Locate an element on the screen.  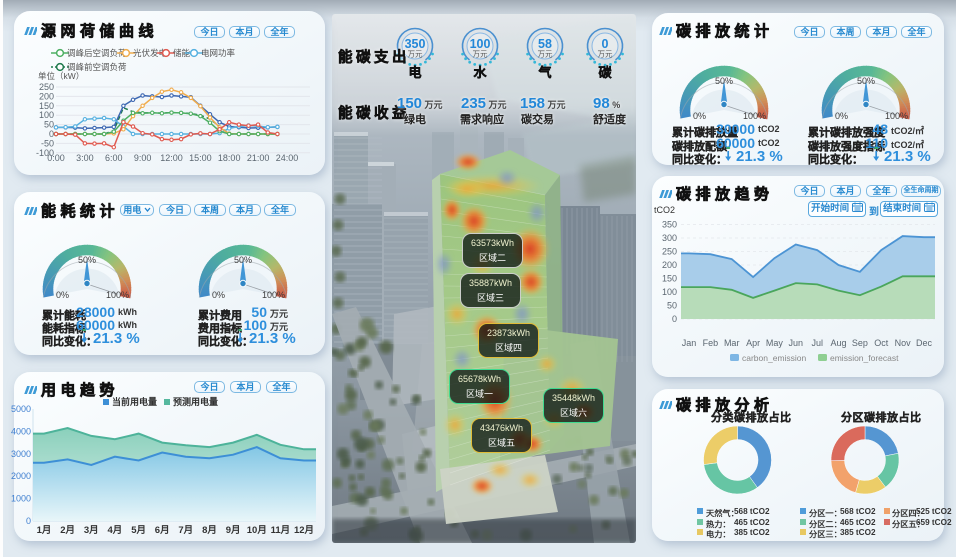
svg-text: 6:00 is located at coordinates (114, 158).